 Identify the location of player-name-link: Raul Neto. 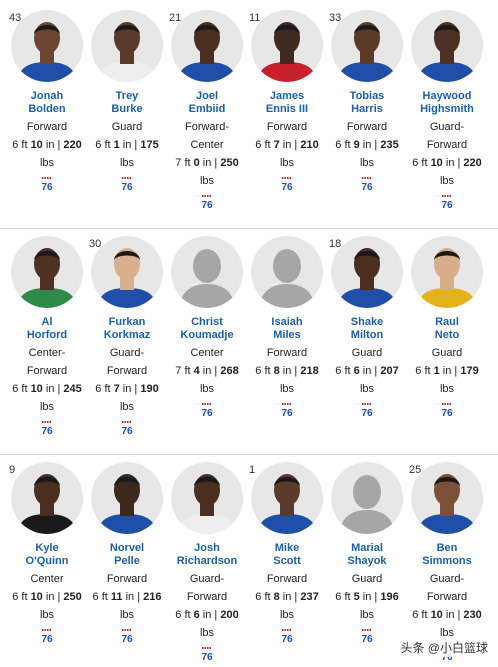
(447, 328).